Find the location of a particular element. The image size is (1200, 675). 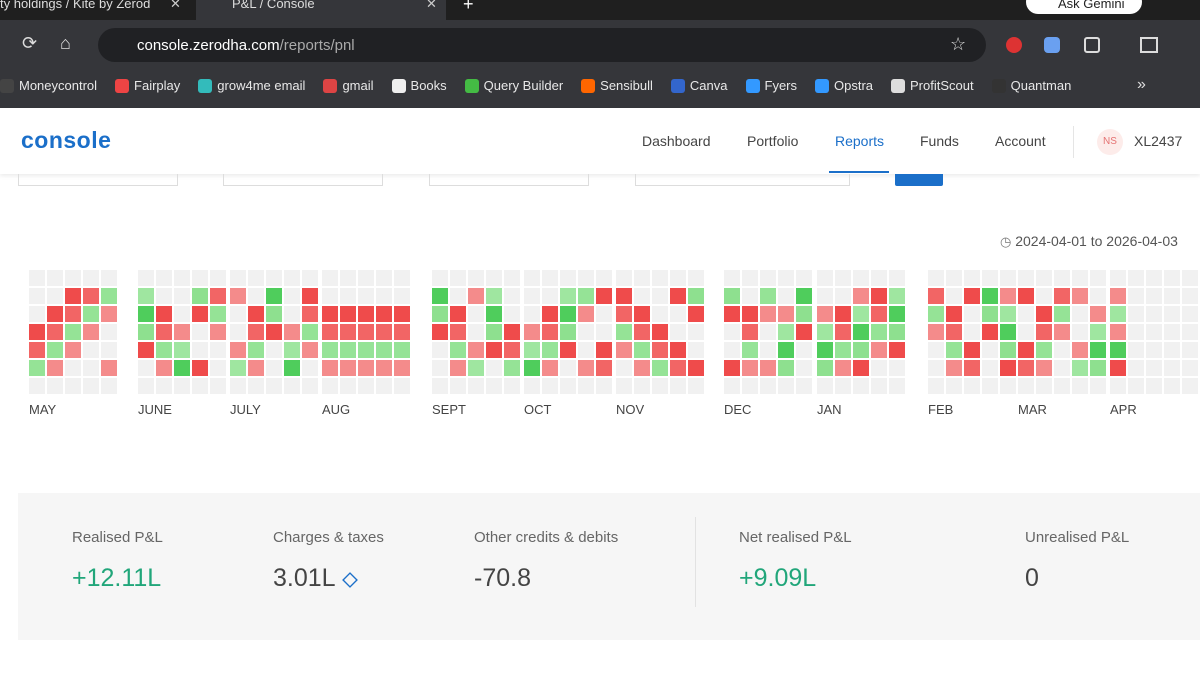

logo: console is located at coordinates (66, 140).